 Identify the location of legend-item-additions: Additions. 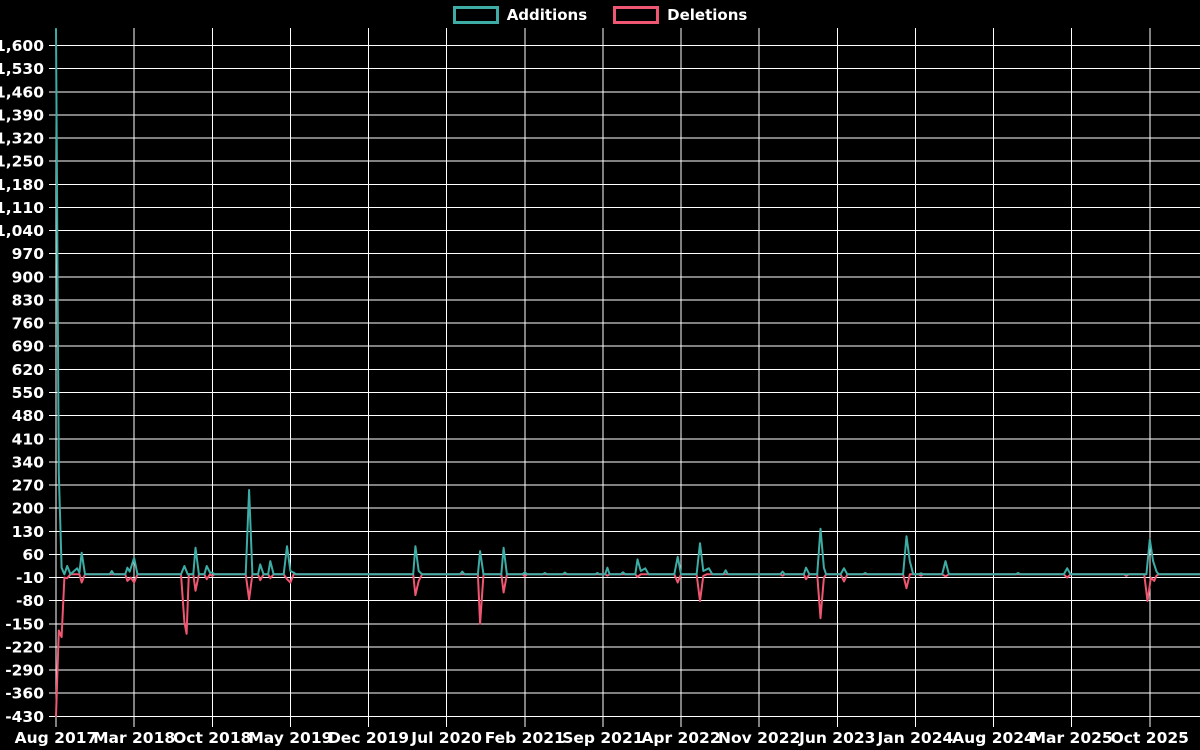
(520, 15).